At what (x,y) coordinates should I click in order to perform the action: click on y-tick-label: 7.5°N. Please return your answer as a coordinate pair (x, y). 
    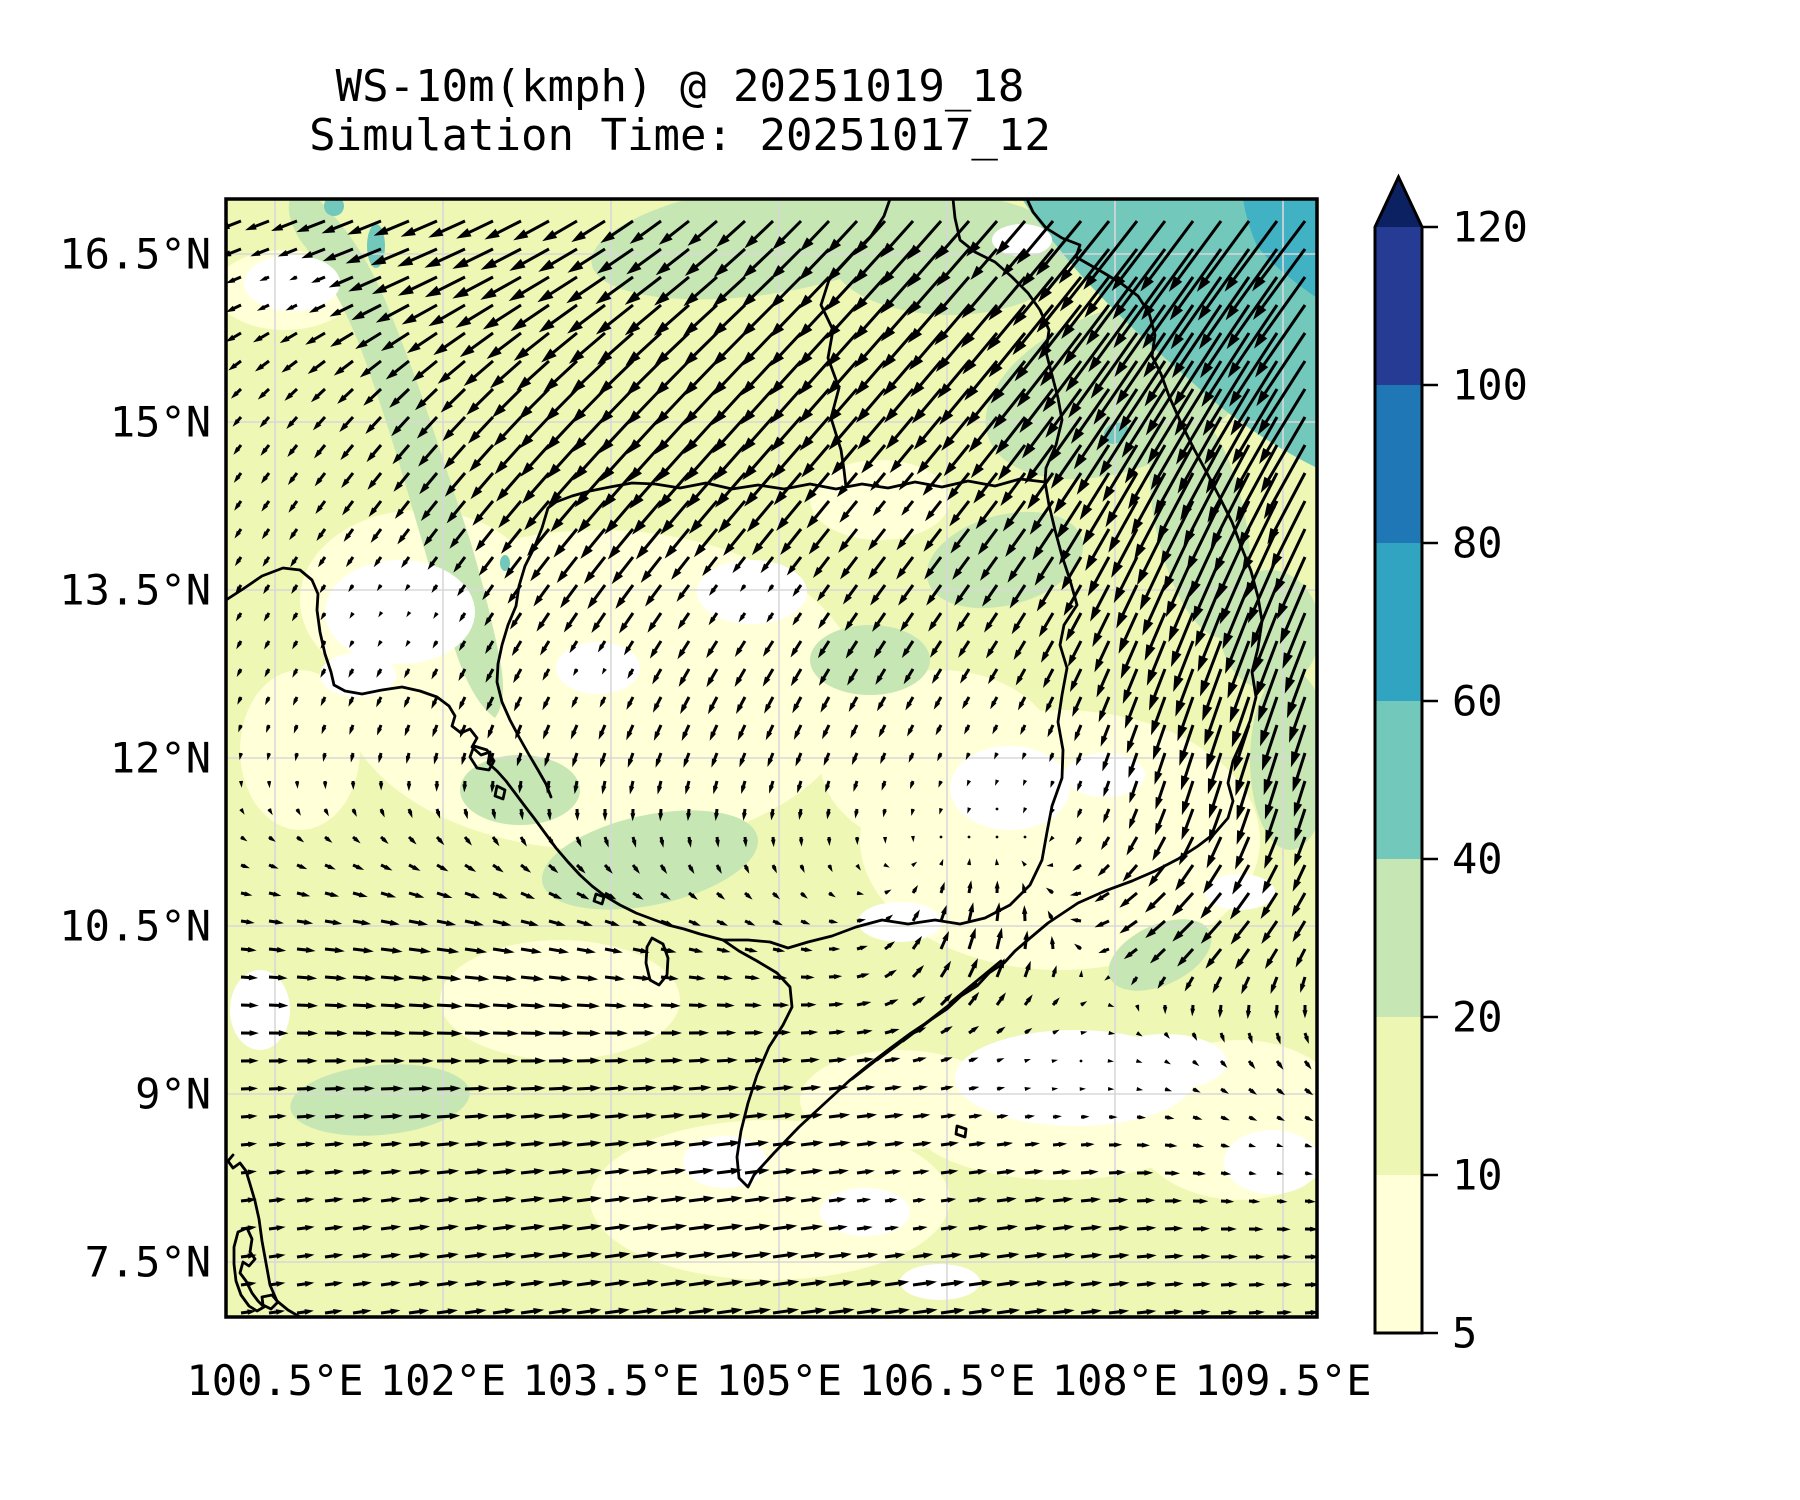
    Looking at the image, I should click on (147, 1262).